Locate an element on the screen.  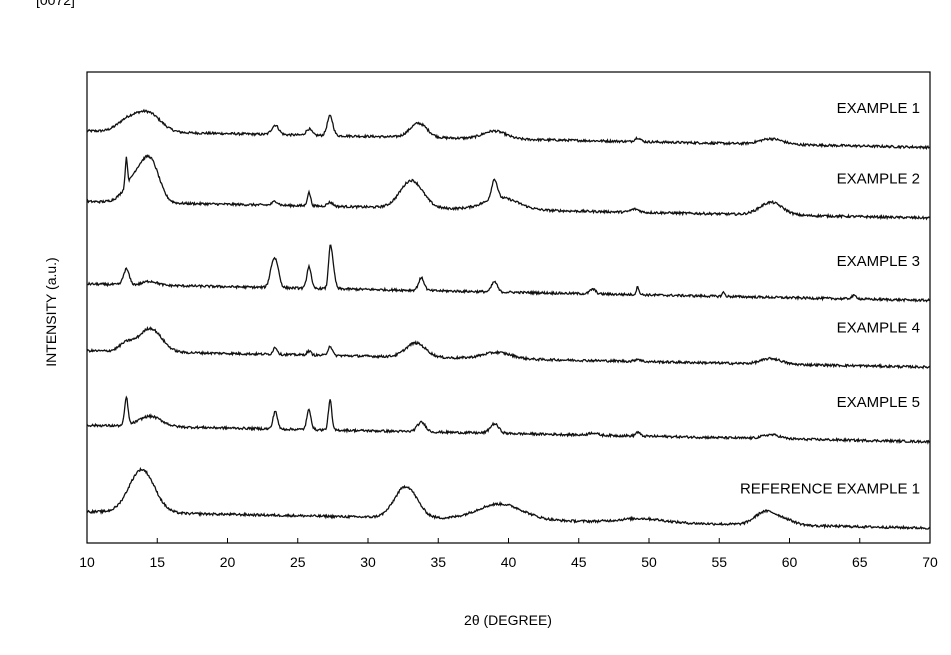
x-tick-label: 25 is located at coordinates (298, 562).